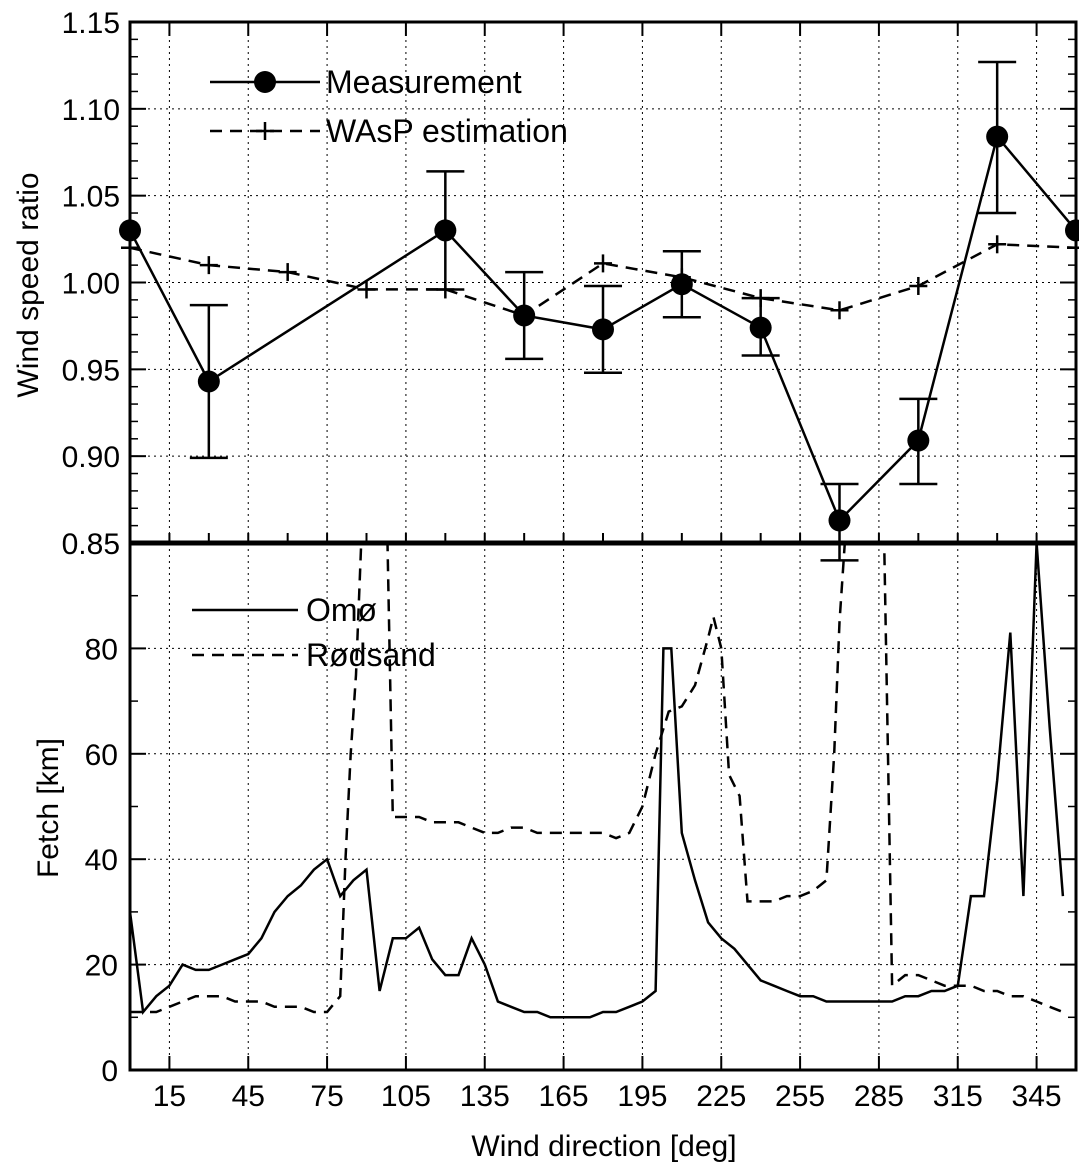 This screenshot has height=1166, width=1079. I want to click on bottom-x-tick-label: 285, so click(879, 1096).